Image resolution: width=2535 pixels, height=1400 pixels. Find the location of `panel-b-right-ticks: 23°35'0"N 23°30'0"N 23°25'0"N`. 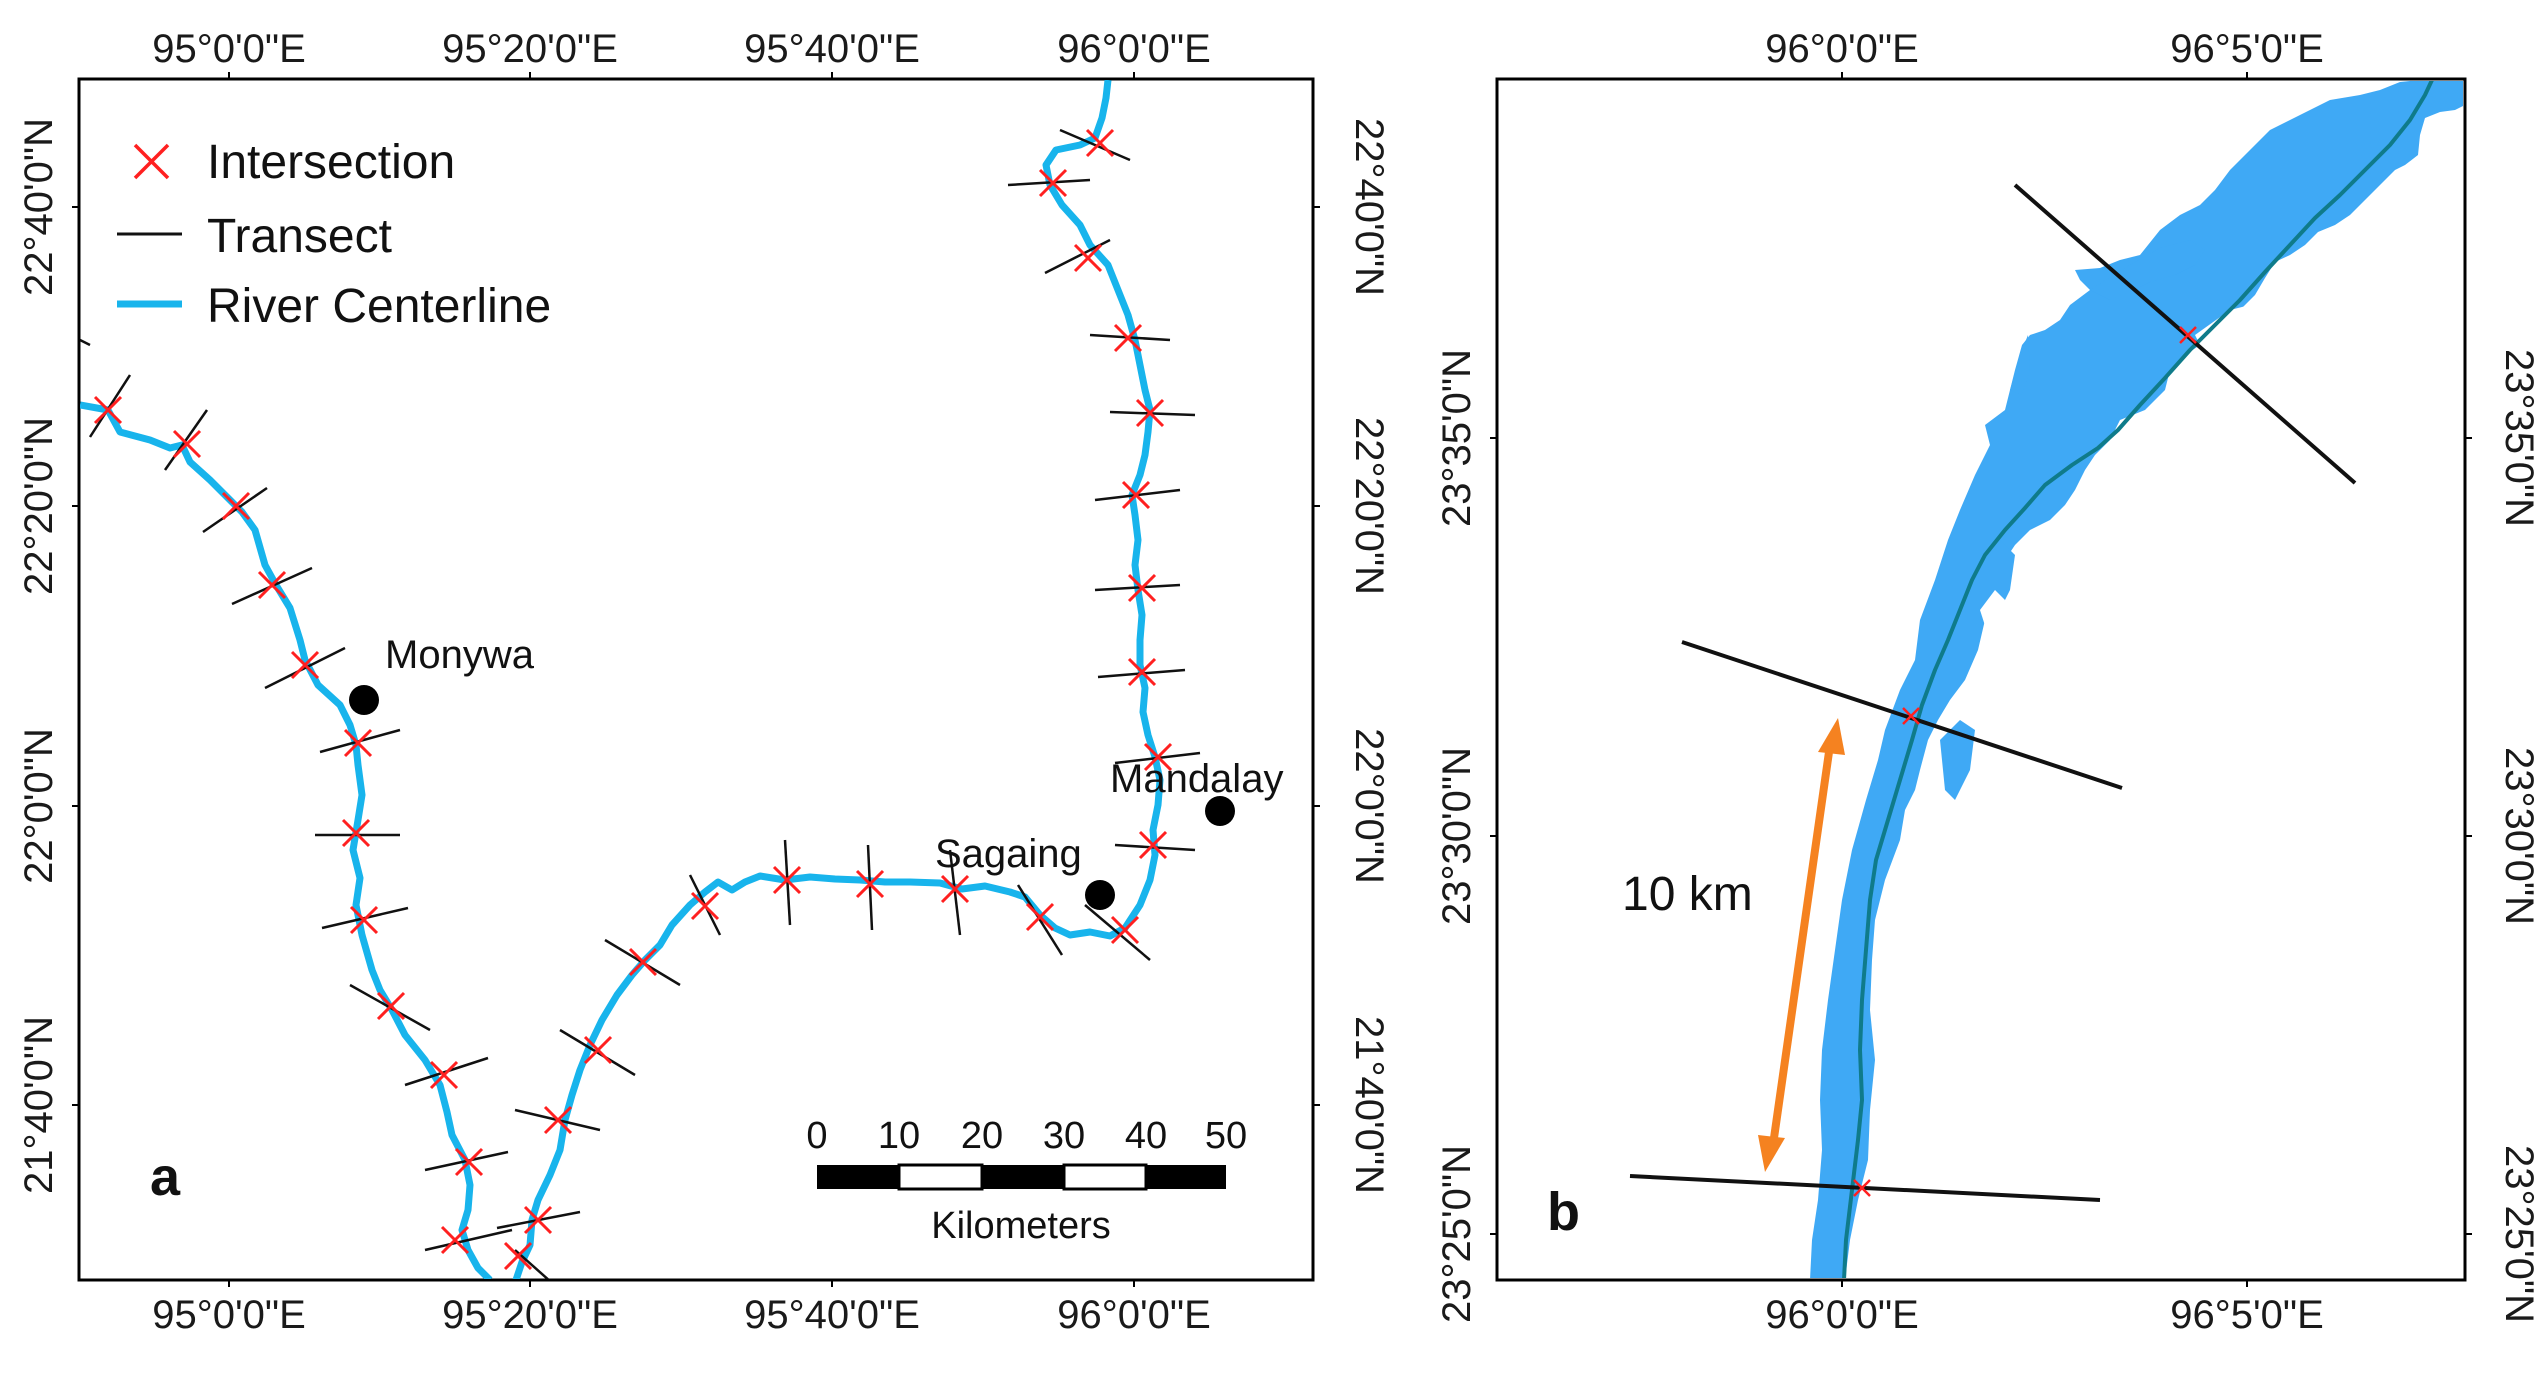

panel-b-right-ticks: 23°35'0"N 23°30'0"N 23°25'0"N is located at coordinates (2500, 836).